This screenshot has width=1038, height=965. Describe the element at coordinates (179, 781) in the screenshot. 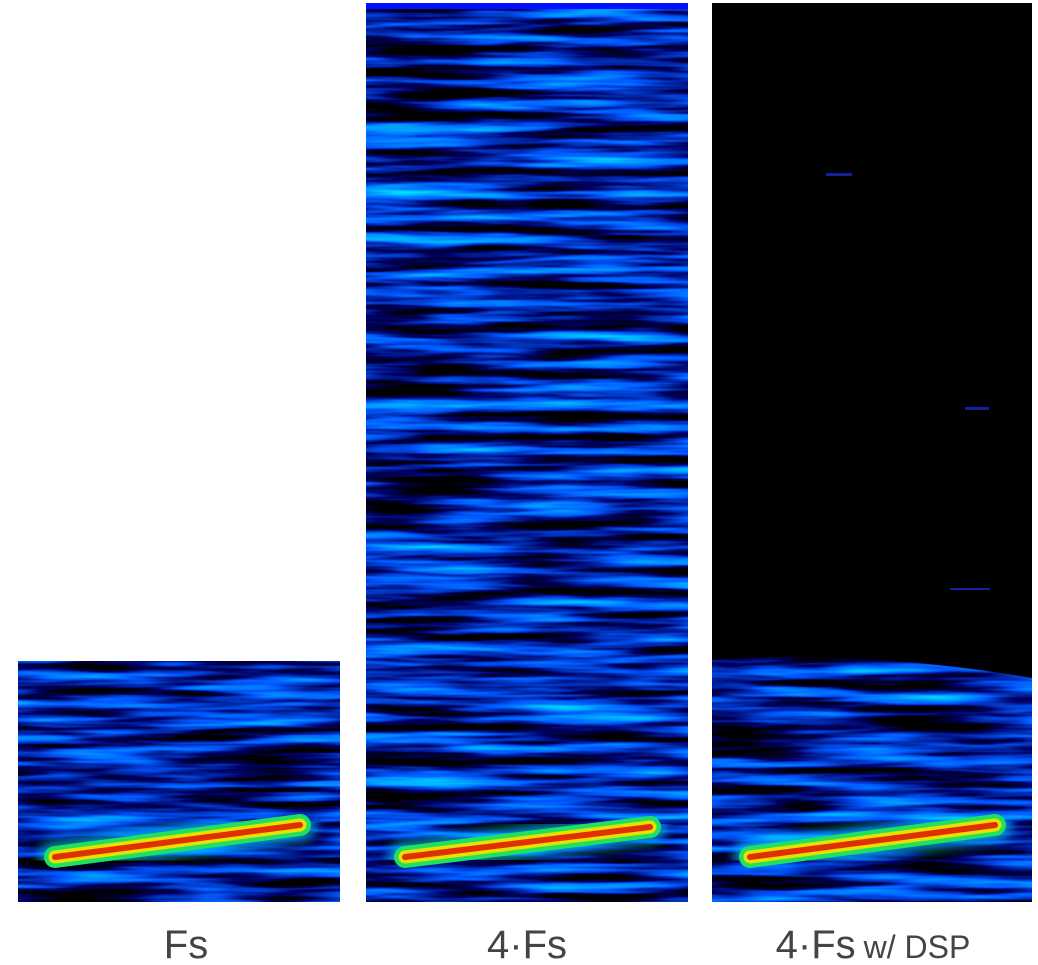

I see `spectrogram-fs` at that location.